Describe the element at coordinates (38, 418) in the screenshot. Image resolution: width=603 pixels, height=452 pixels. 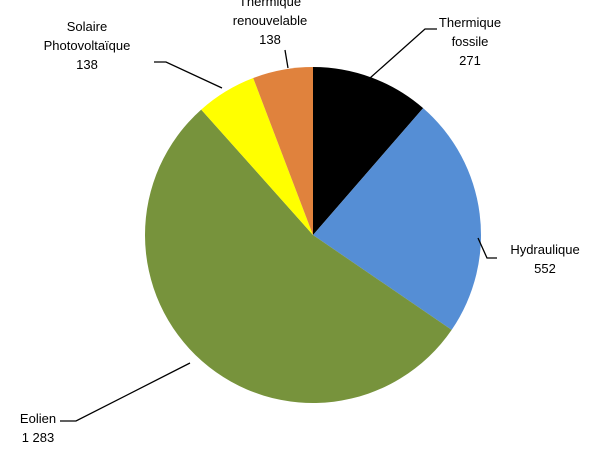
I see `category-label: Eolien` at that location.